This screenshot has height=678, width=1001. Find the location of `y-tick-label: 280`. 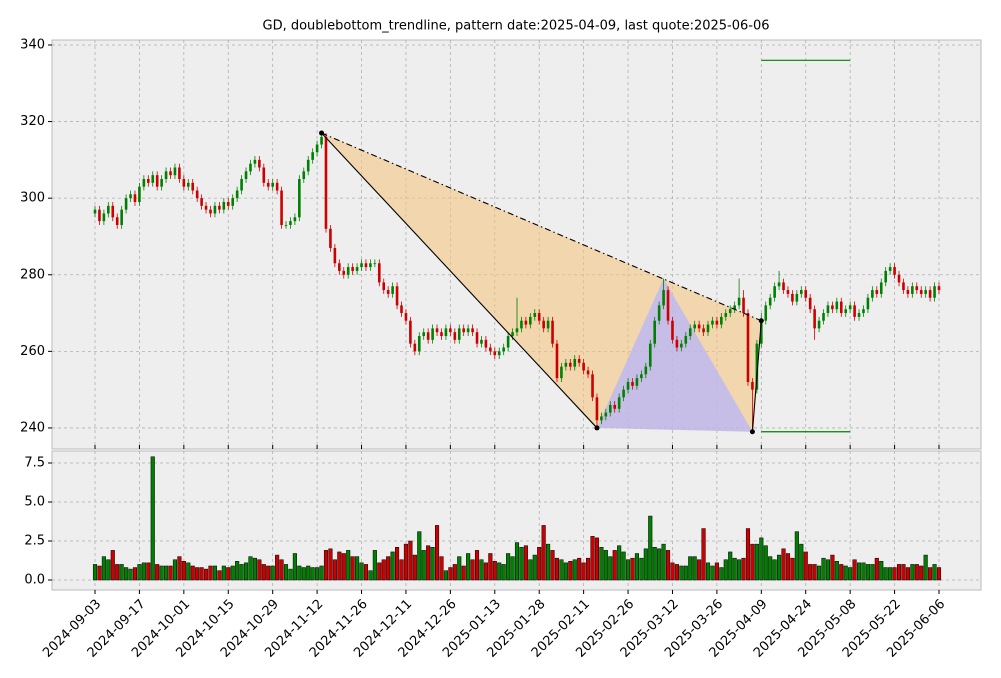

y-tick-label: 280 is located at coordinates (32, 274).